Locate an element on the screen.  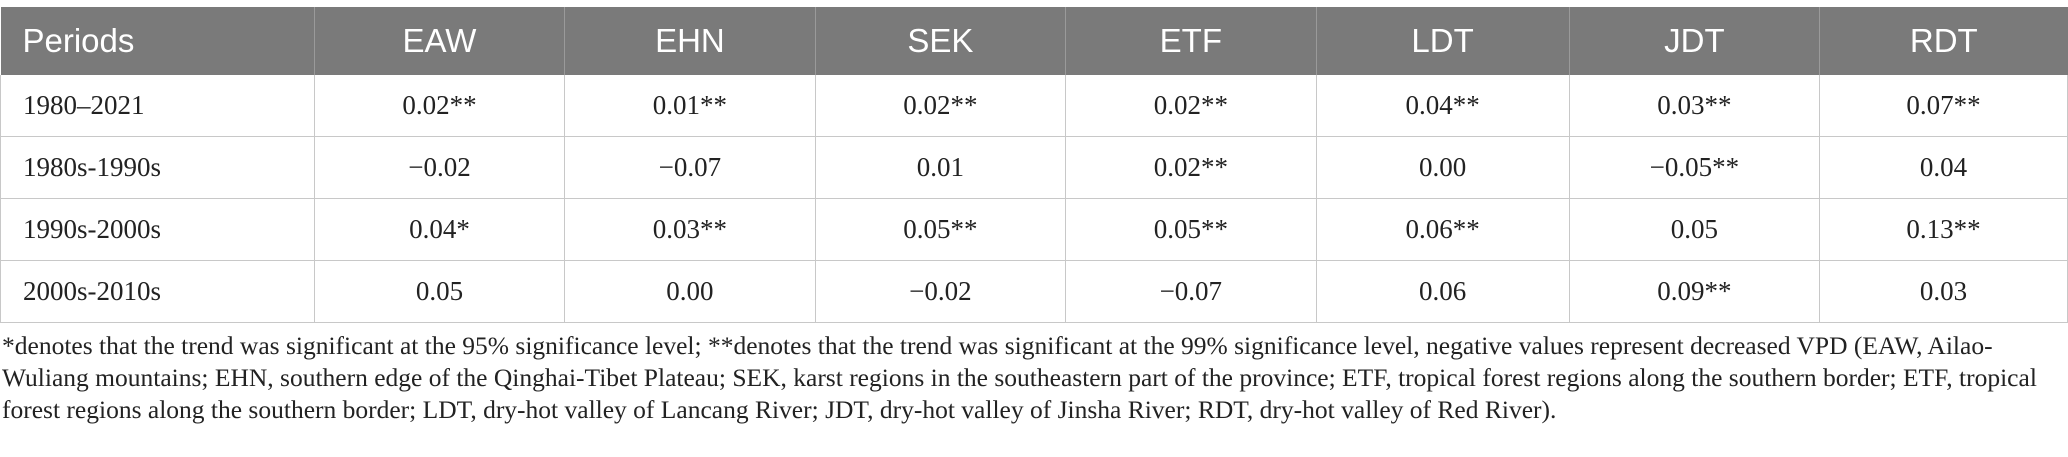
value-cell: 0.04* is located at coordinates (439, 229).